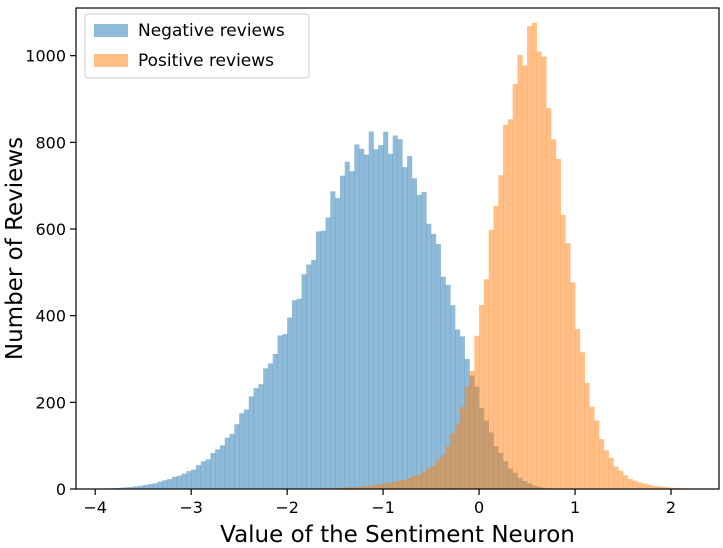 This screenshot has height=548, width=723. What do you see at coordinates (50, 402) in the screenshot?
I see `y-tick-label: 200` at bounding box center [50, 402].